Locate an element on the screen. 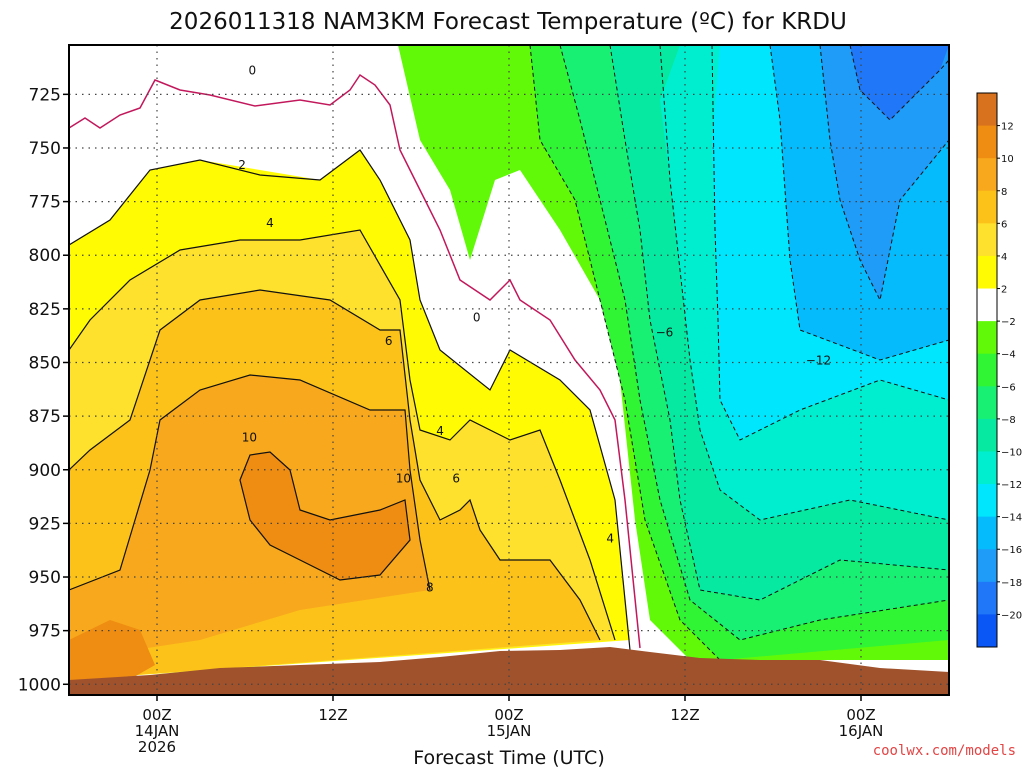  colorbar-frame is located at coordinates (987, 370).